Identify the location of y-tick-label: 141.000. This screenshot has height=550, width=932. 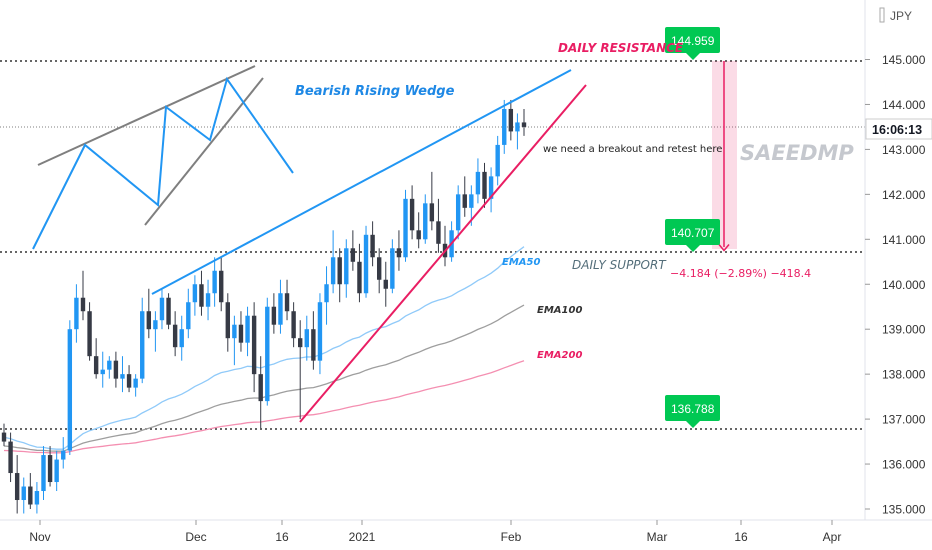
(904, 240).